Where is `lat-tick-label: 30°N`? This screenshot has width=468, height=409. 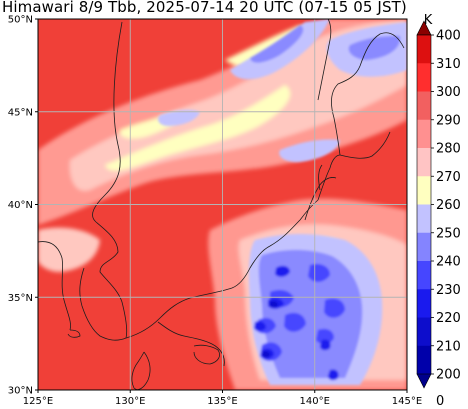
lat-tick-label: 30°N is located at coordinates (20, 391).